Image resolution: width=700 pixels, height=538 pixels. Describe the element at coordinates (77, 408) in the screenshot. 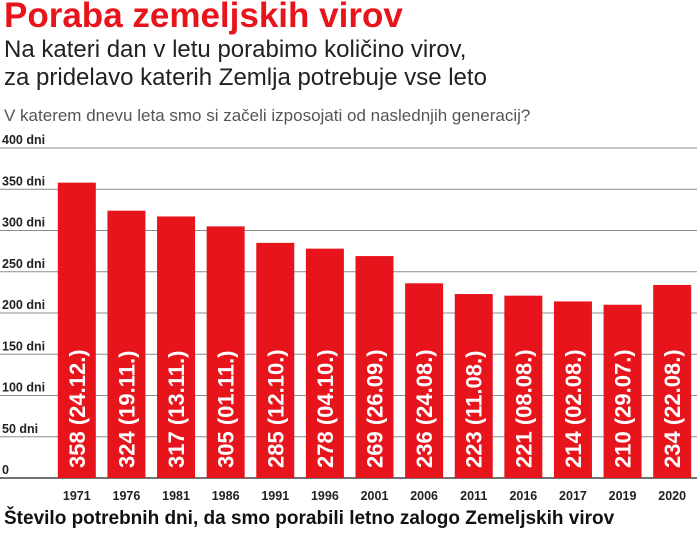

I see `bar-value-label: 358 (24.12.)` at that location.